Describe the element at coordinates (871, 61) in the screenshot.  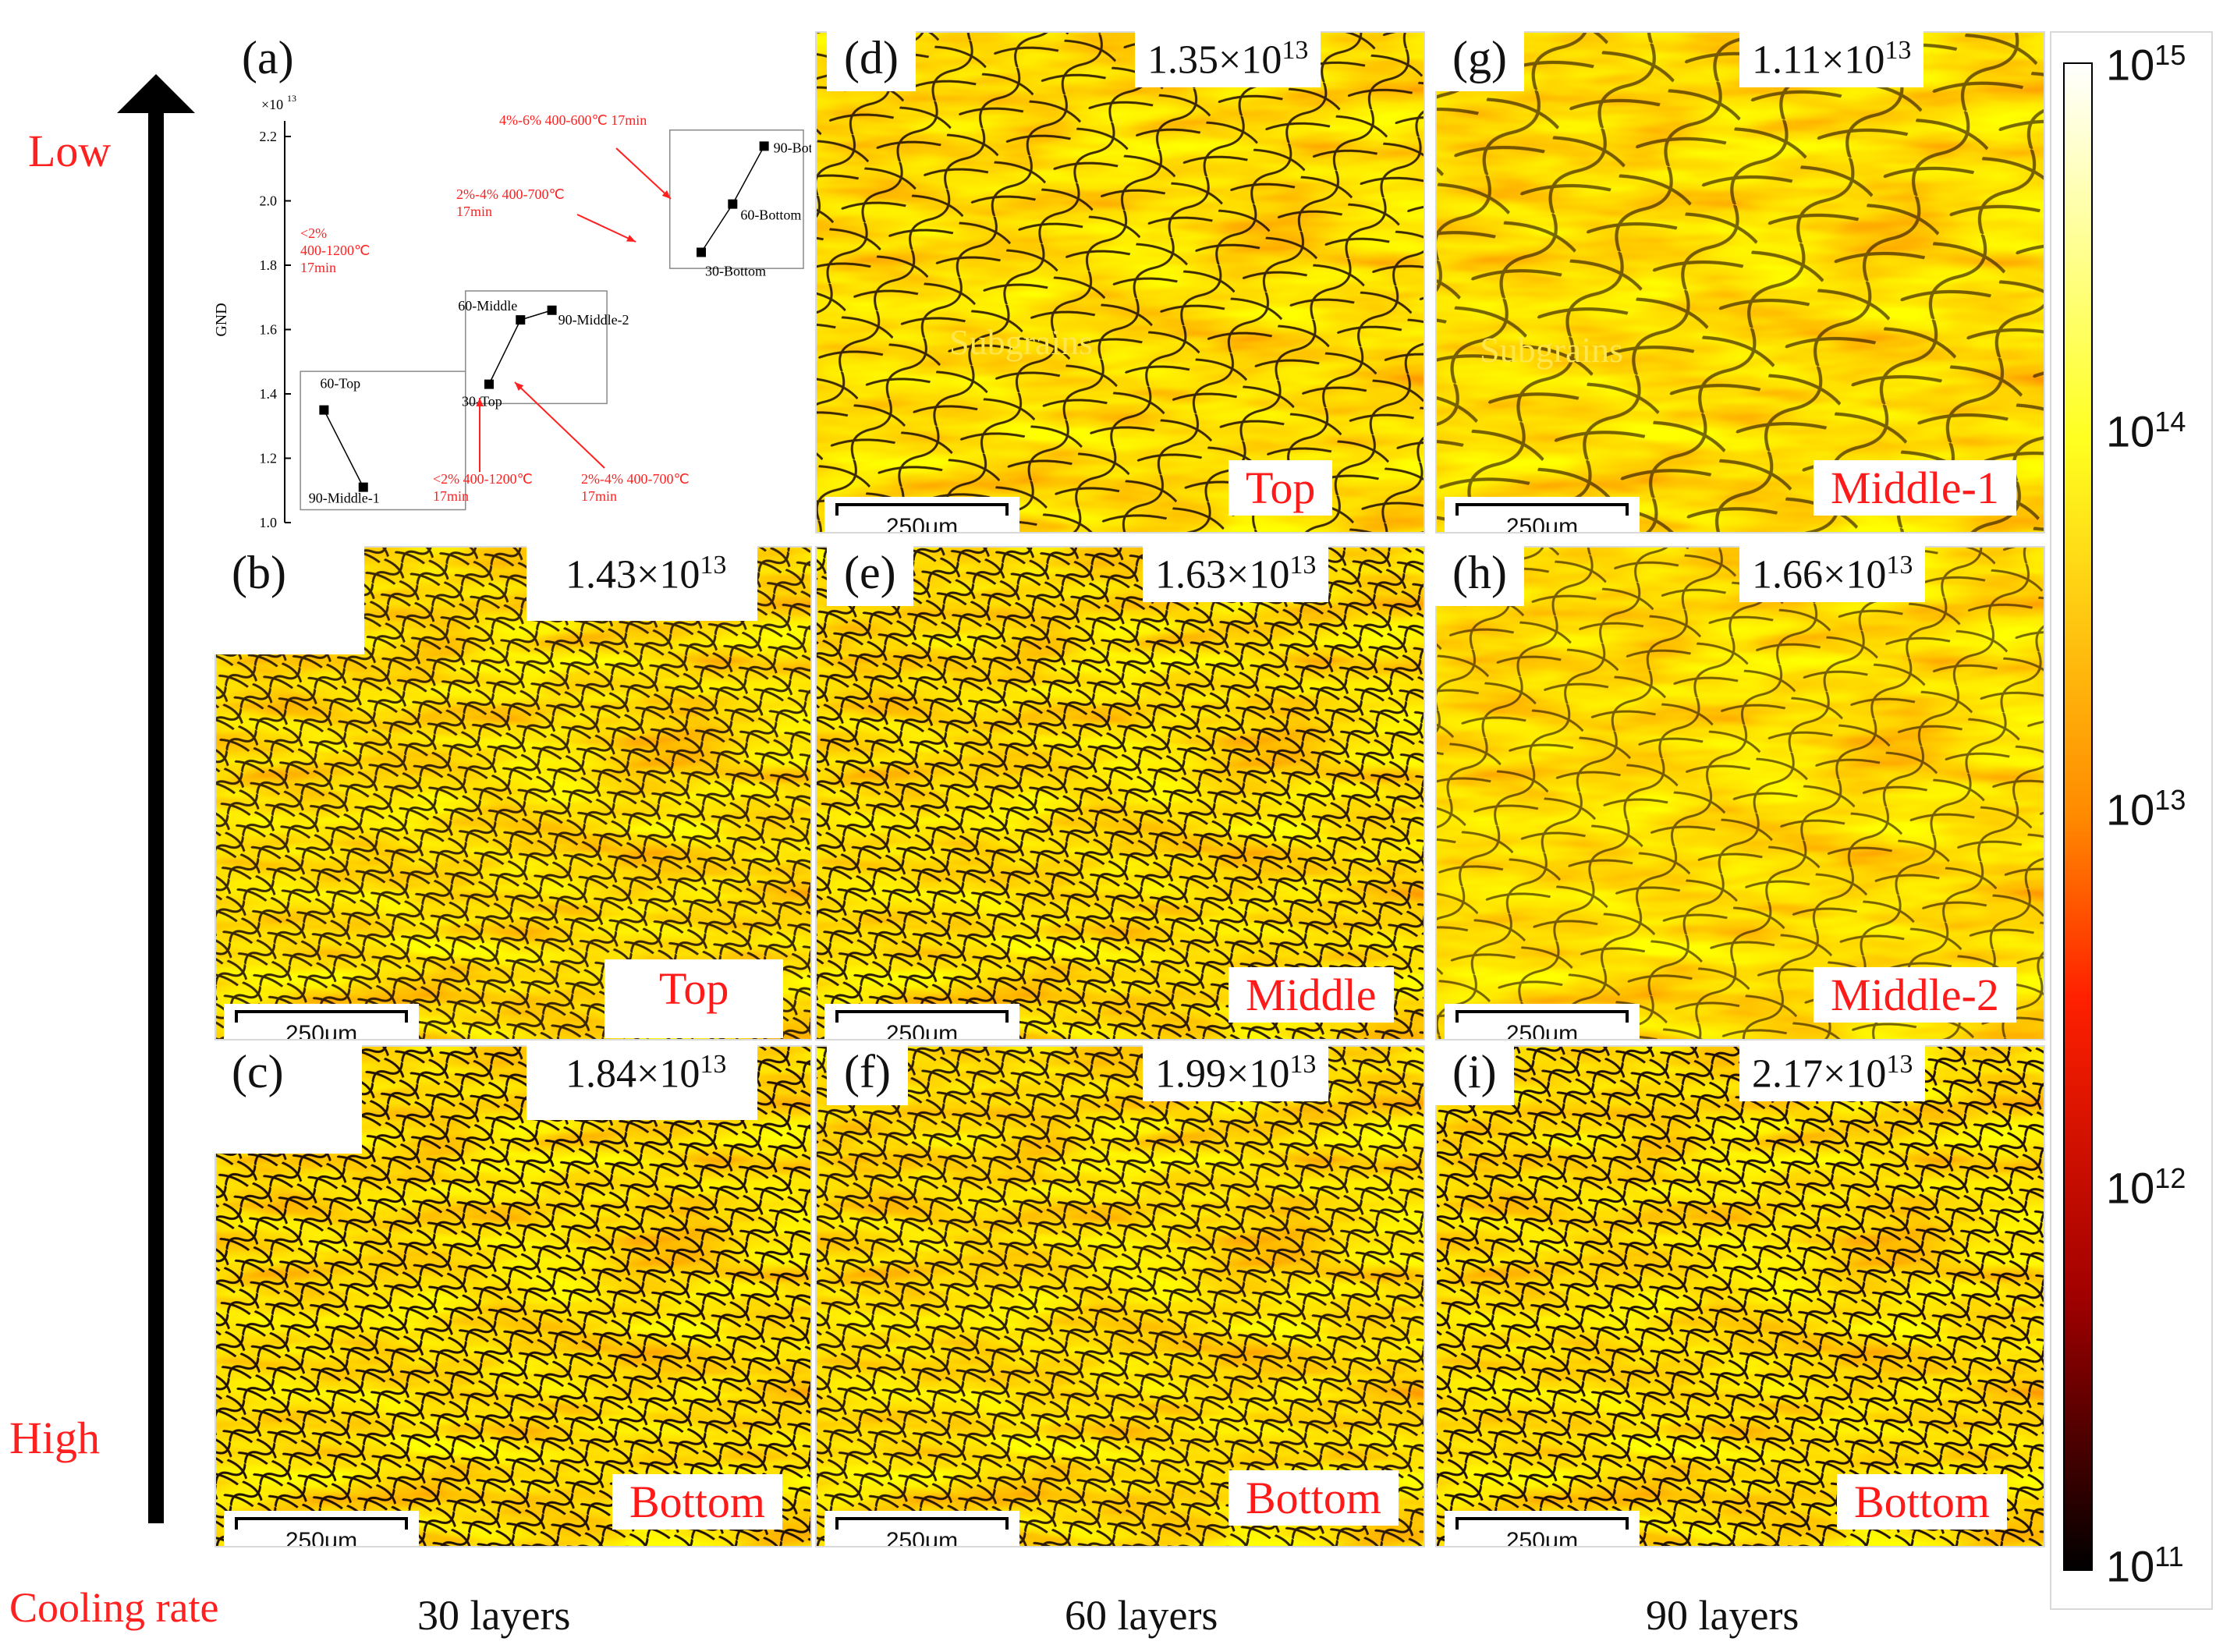
I see `panel-letter-d: (d)` at that location.